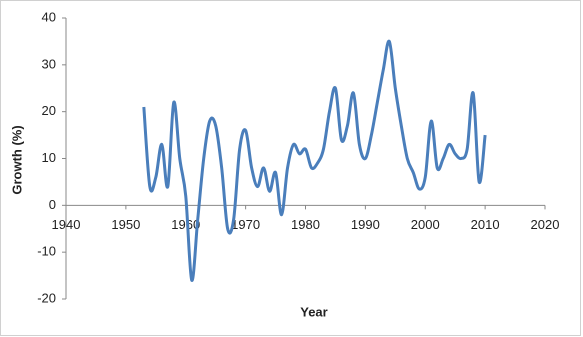 The width and height of the screenshot is (583, 337). Describe the element at coordinates (545, 224) in the screenshot. I see `x-tick-label: 2020` at that location.